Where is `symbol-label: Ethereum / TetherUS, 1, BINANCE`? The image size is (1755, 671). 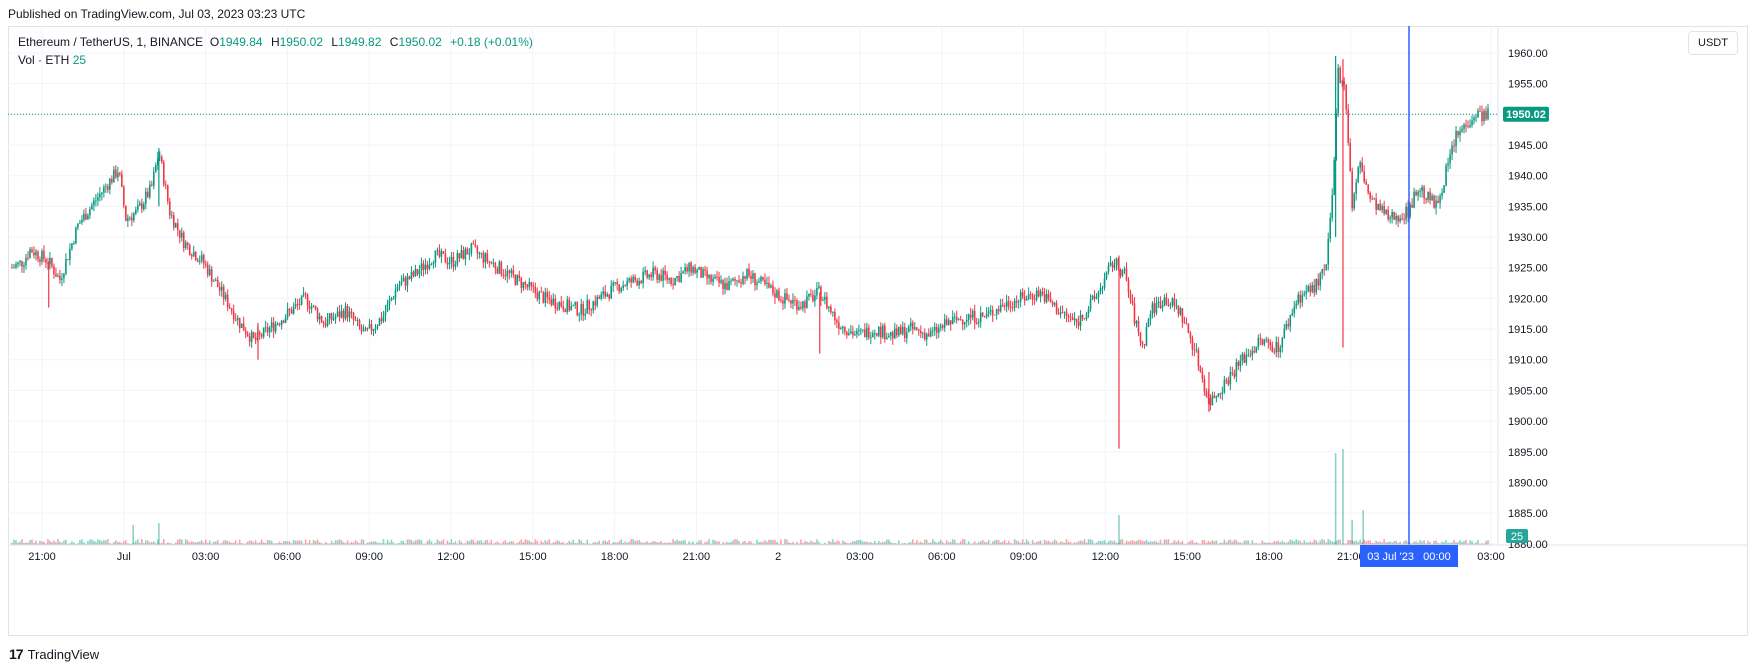 symbol-label: Ethereum / TetherUS, 1, BINANCE is located at coordinates (111, 42).